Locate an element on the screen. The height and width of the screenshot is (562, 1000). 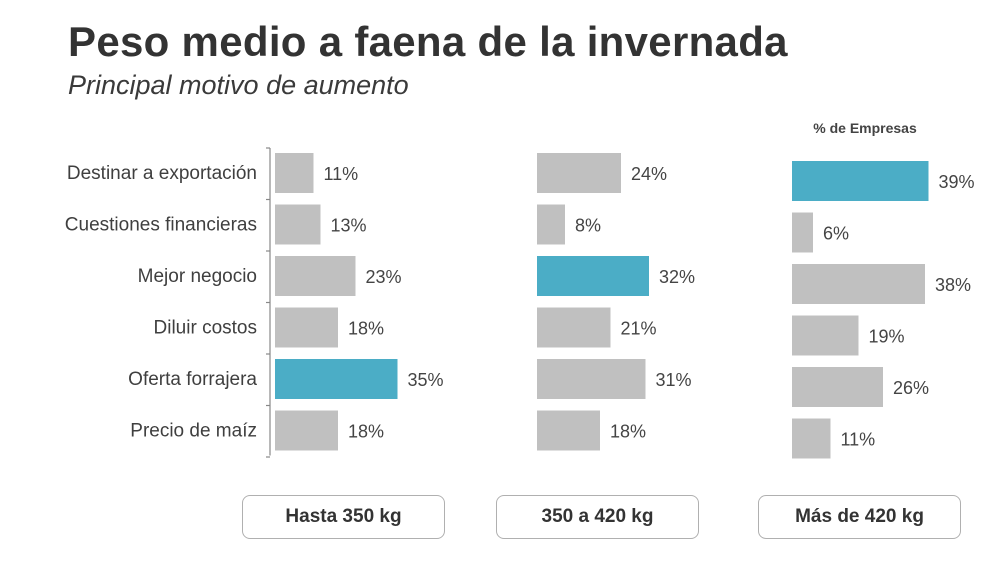
group-button-hasta-350: Hasta 350 kg is located at coordinates (343, 517).